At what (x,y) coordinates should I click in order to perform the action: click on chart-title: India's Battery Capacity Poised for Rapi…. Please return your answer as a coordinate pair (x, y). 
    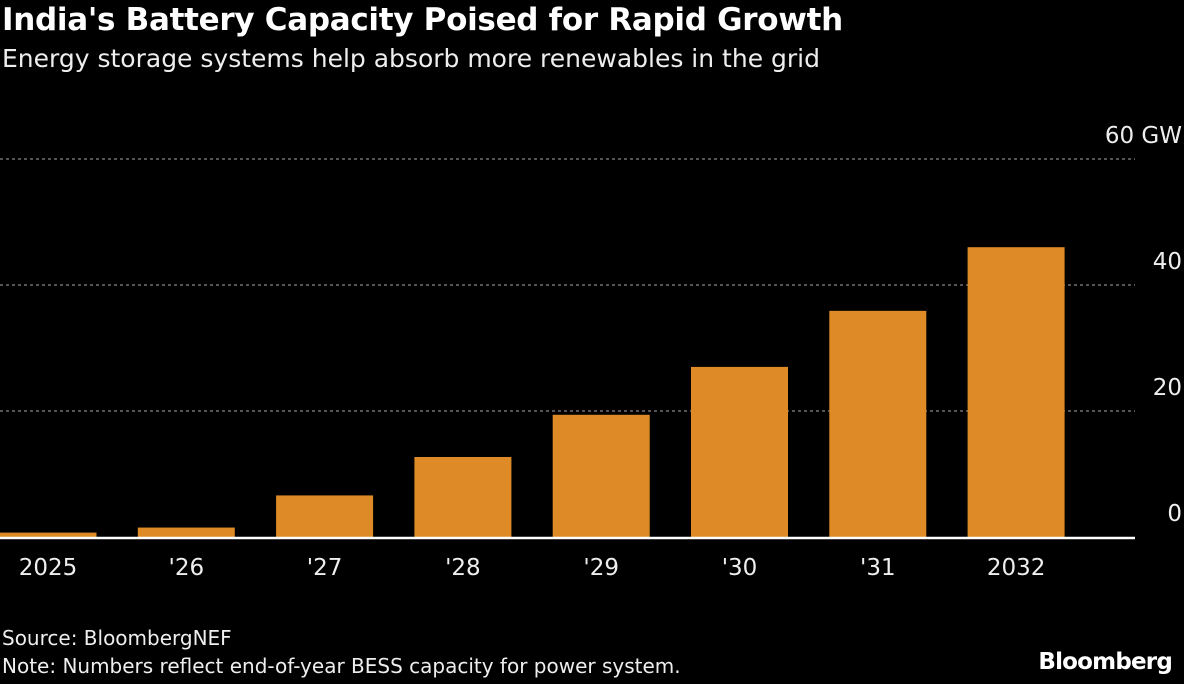
    Looking at the image, I should click on (422, 20).